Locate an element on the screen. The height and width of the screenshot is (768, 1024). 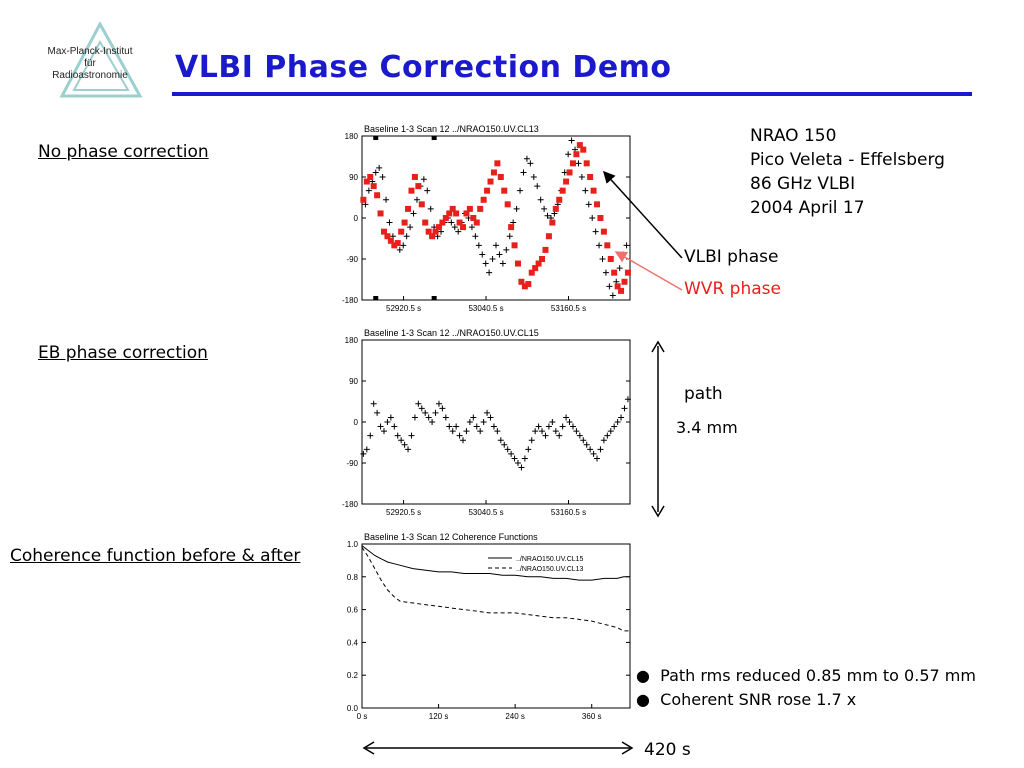
title-underline is located at coordinates (572, 94).